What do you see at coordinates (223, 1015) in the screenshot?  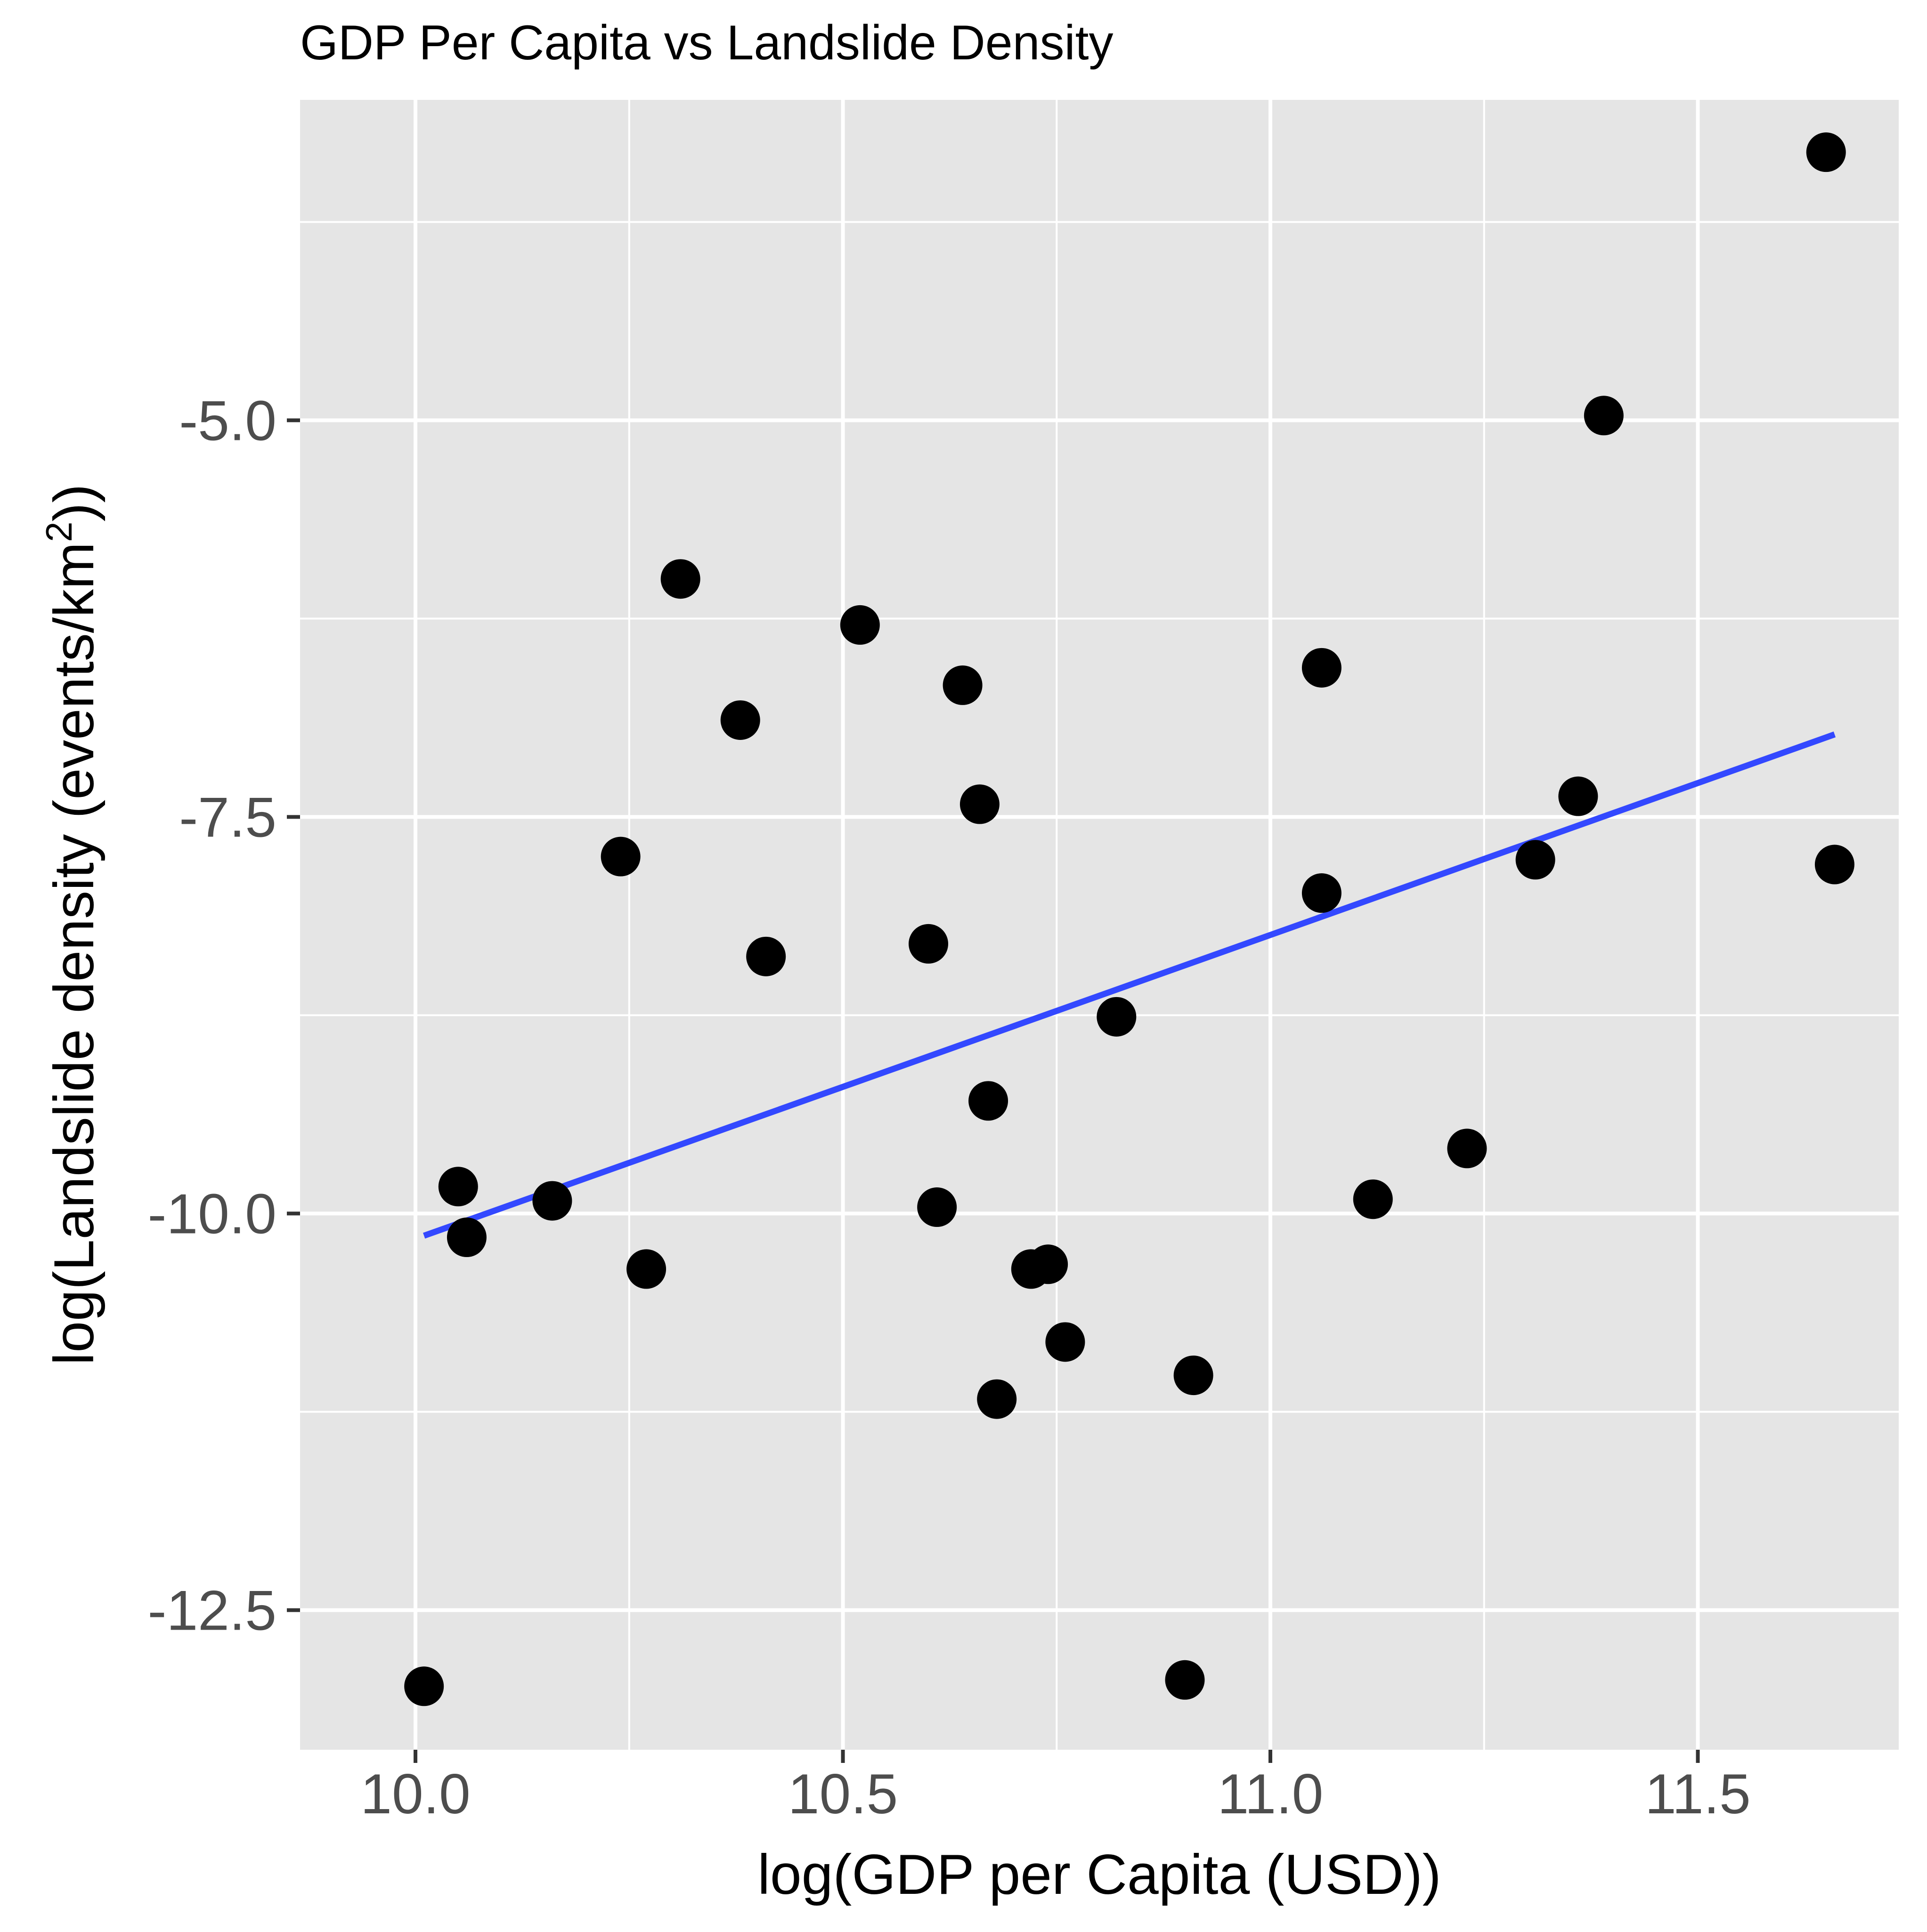 I see `y-axis: -5.0 -7.5 -10.0 -12.5` at bounding box center [223, 1015].